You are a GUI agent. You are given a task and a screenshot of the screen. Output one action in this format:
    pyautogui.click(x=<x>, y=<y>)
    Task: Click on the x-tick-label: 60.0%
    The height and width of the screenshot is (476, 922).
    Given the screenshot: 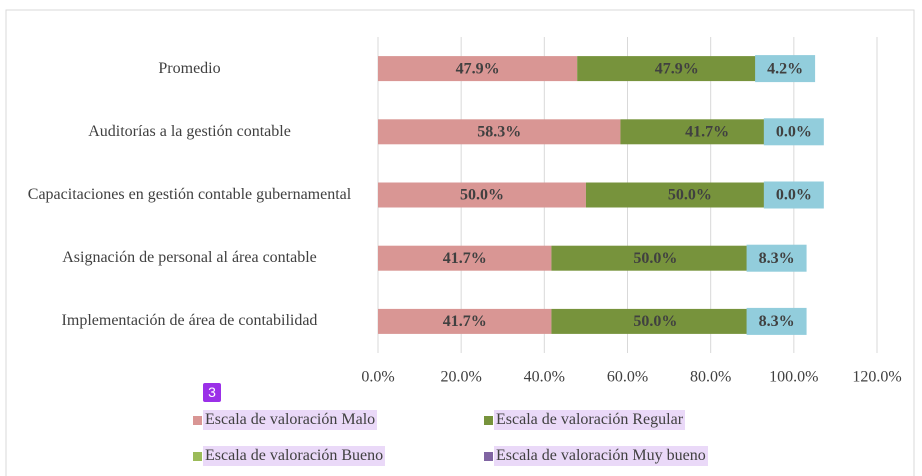 What is the action you would take?
    pyautogui.click(x=627, y=377)
    